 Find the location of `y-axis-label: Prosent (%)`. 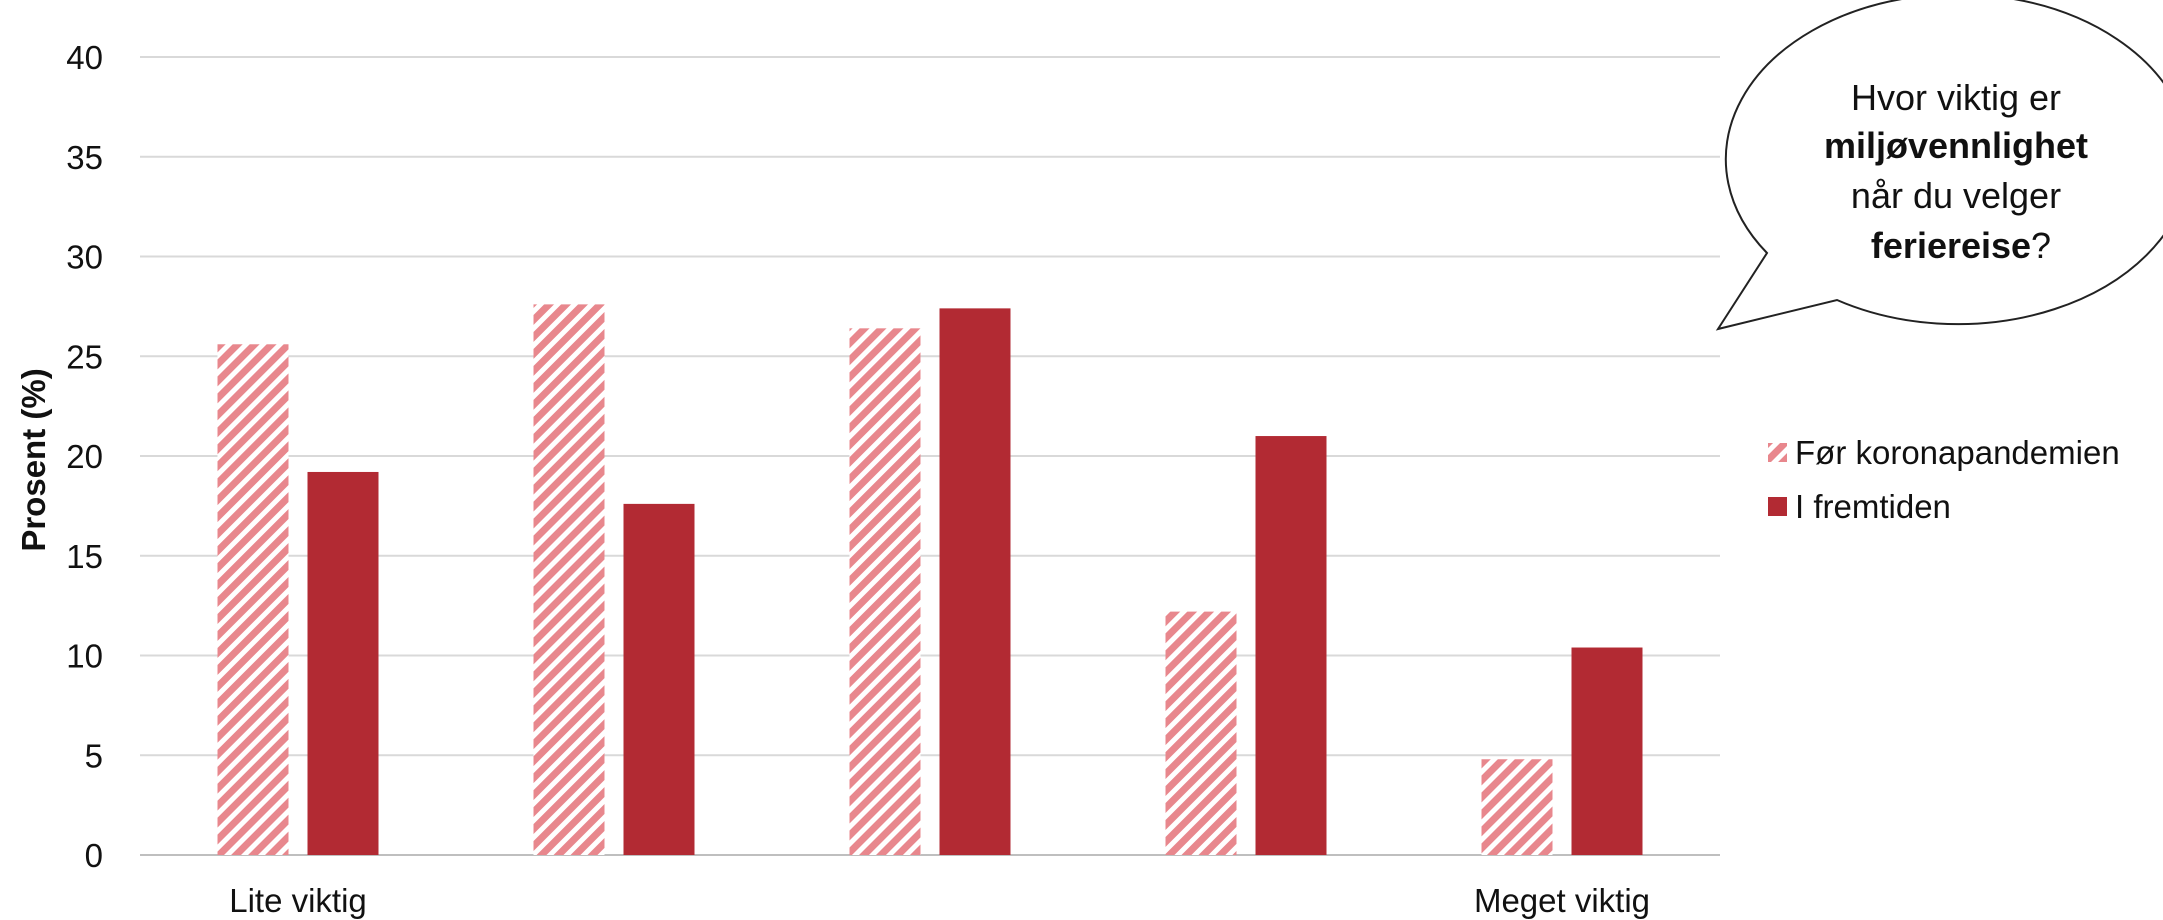

y-axis-label: Prosent (%) is located at coordinates (33, 459).